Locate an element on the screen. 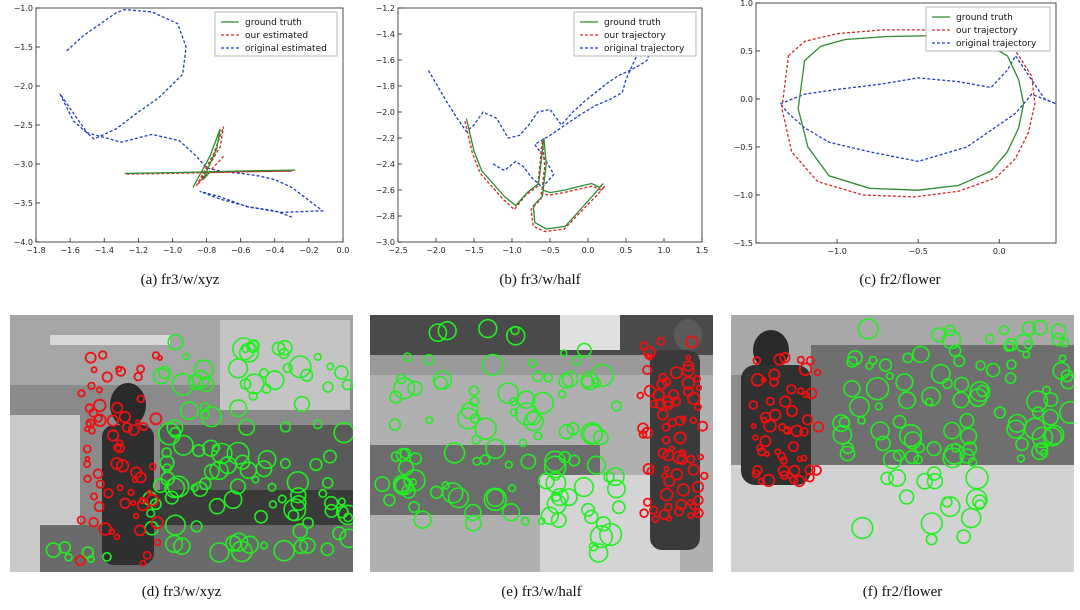 The image size is (1080, 610). y-tick-label: −2.2 is located at coordinates (385, 138).